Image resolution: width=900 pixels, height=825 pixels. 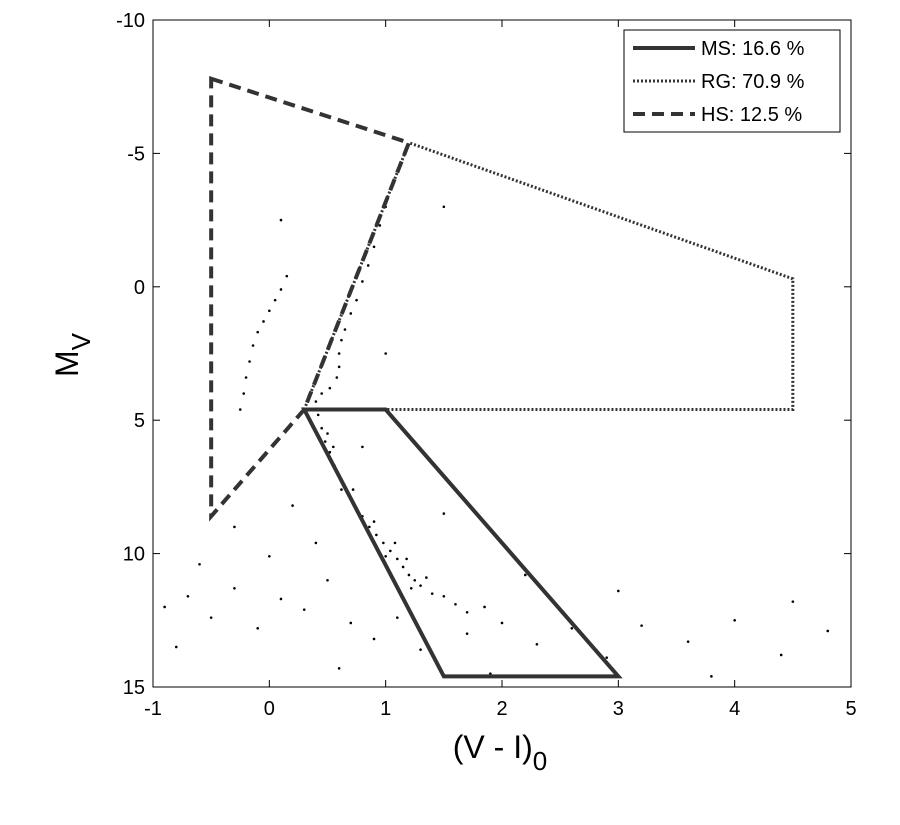 What do you see at coordinates (72, 354) in the screenshot?
I see `y-axis-label: MV` at bounding box center [72, 354].